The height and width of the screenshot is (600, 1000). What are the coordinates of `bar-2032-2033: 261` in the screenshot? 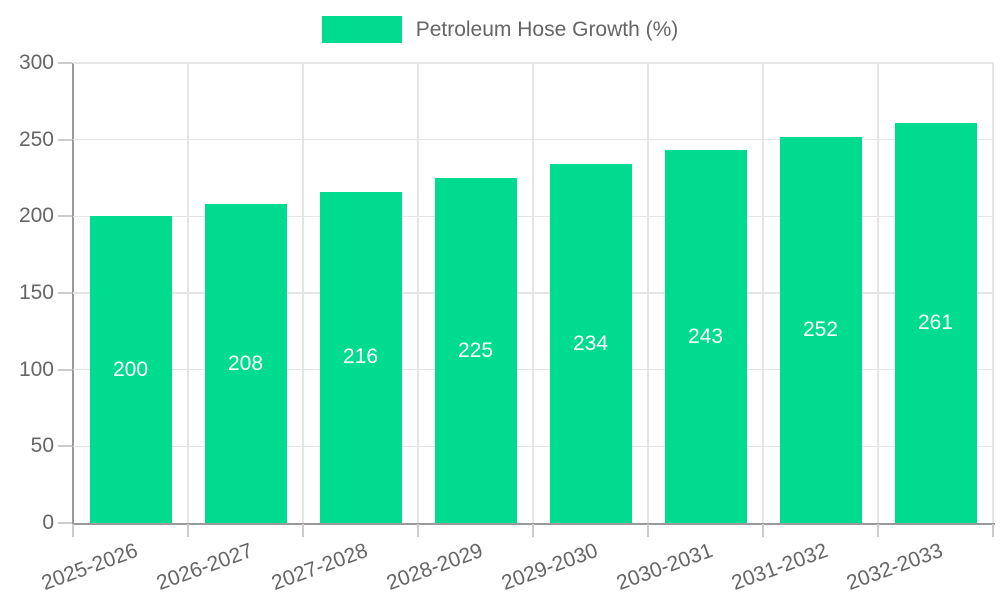 It's located at (935, 322).